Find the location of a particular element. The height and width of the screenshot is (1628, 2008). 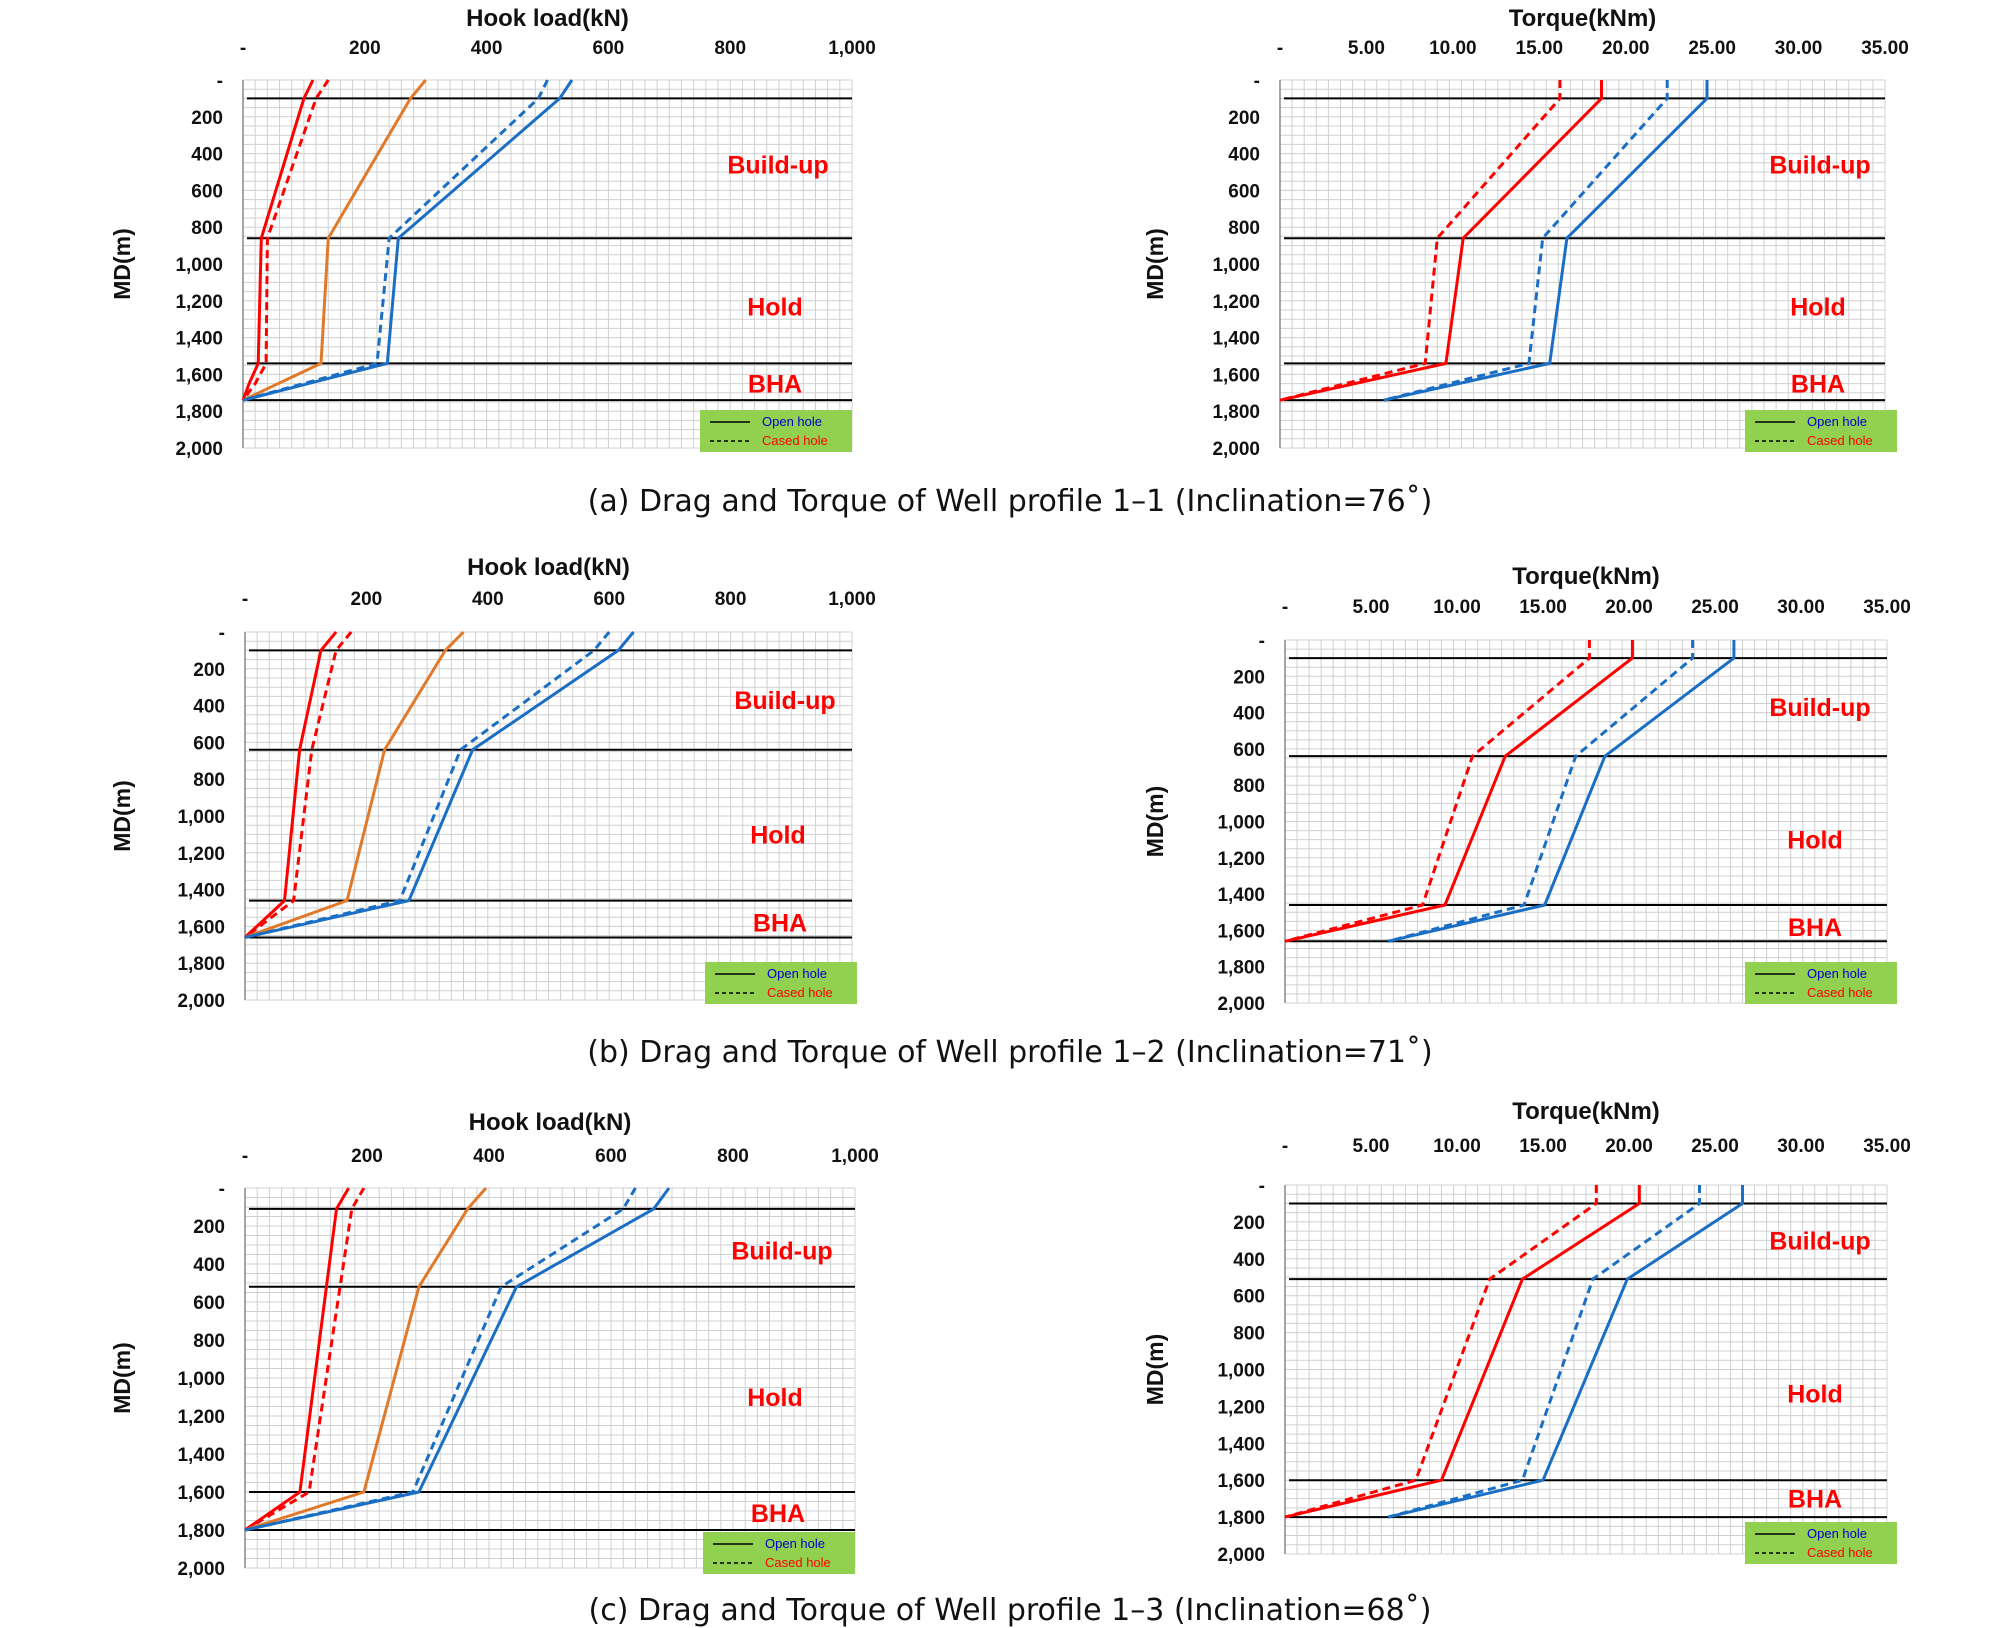

chart-title: Hook load(kN) is located at coordinates (550, 1122).